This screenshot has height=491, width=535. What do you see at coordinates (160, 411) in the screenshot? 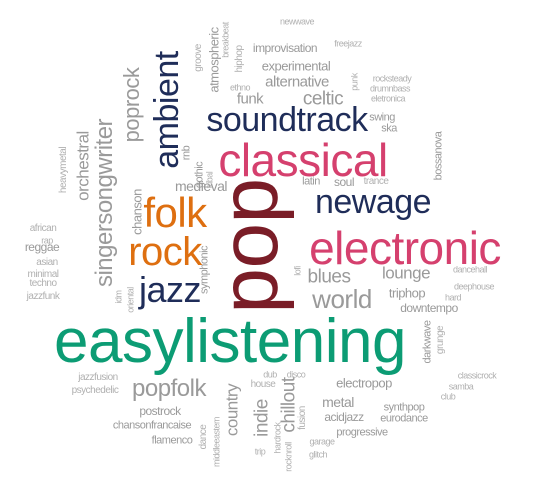
I see `word-postrock: postrock` at bounding box center [160, 411].